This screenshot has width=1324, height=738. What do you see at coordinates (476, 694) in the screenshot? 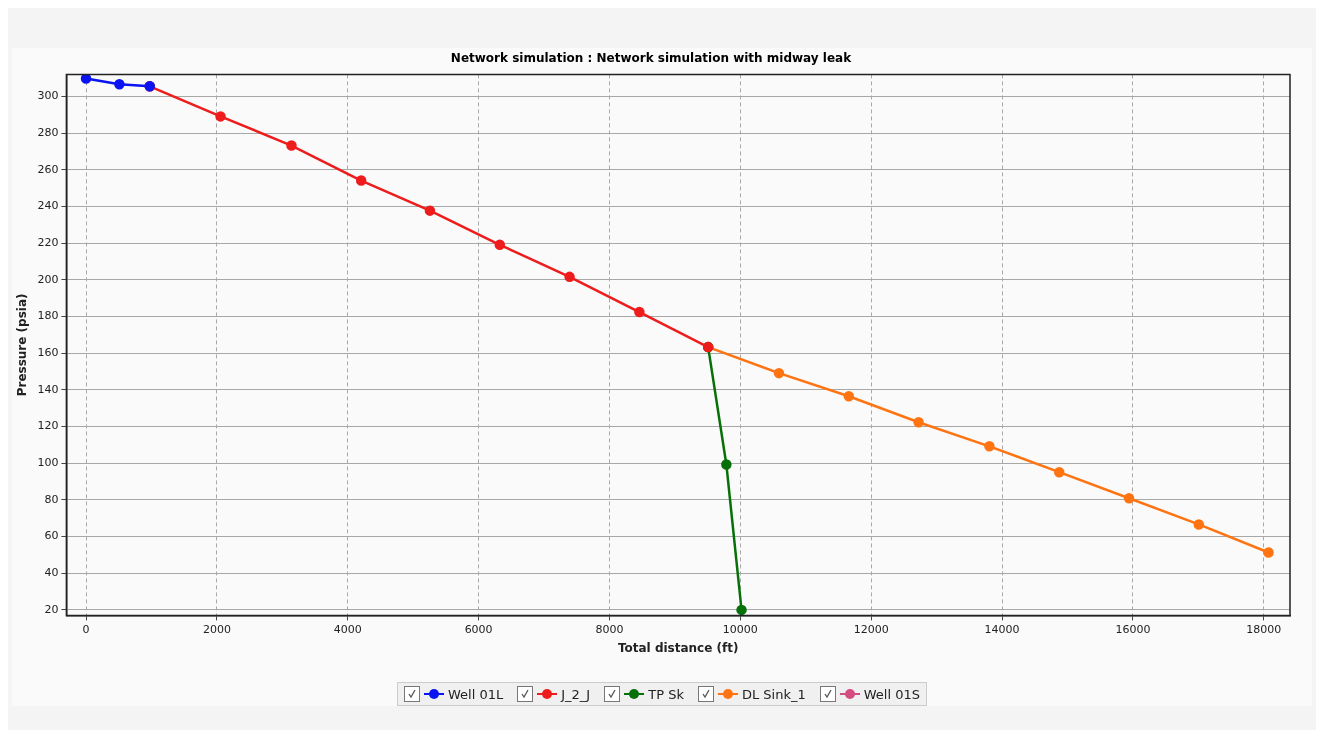
I see `legend-label: Well 01L` at bounding box center [476, 694].